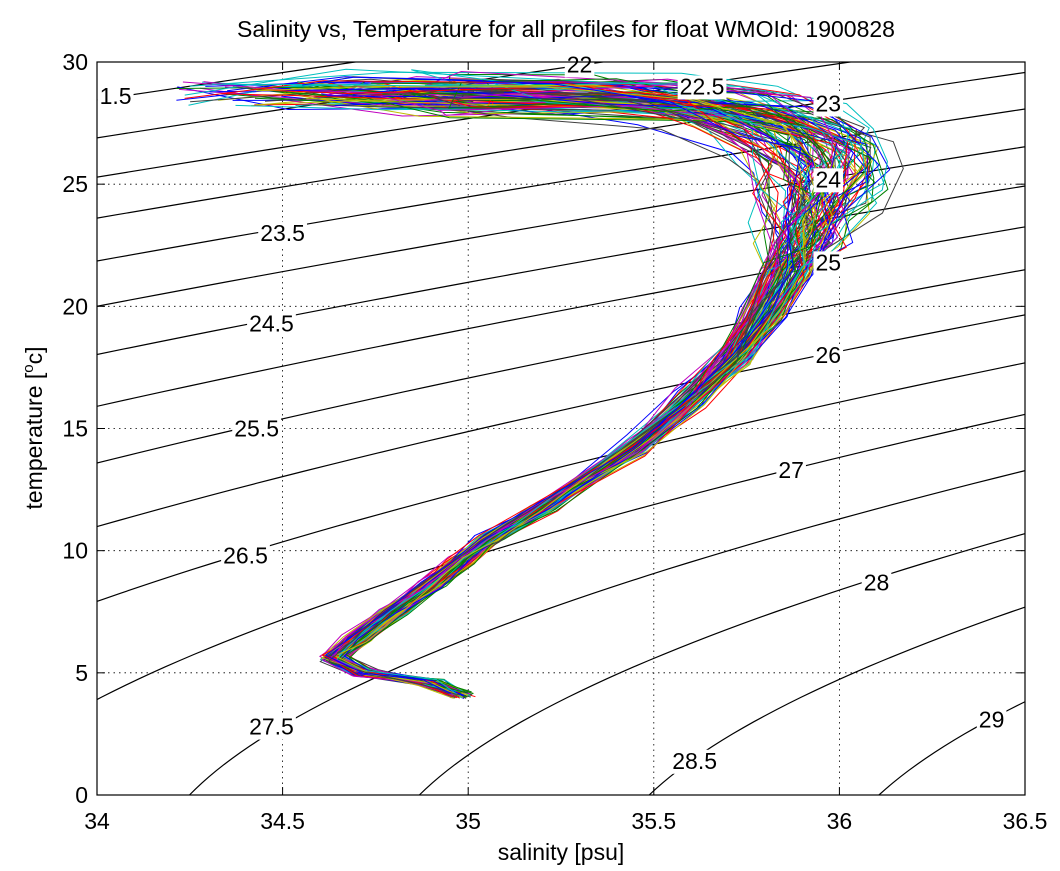  I want to click on contour-label: 24, so click(828, 179).